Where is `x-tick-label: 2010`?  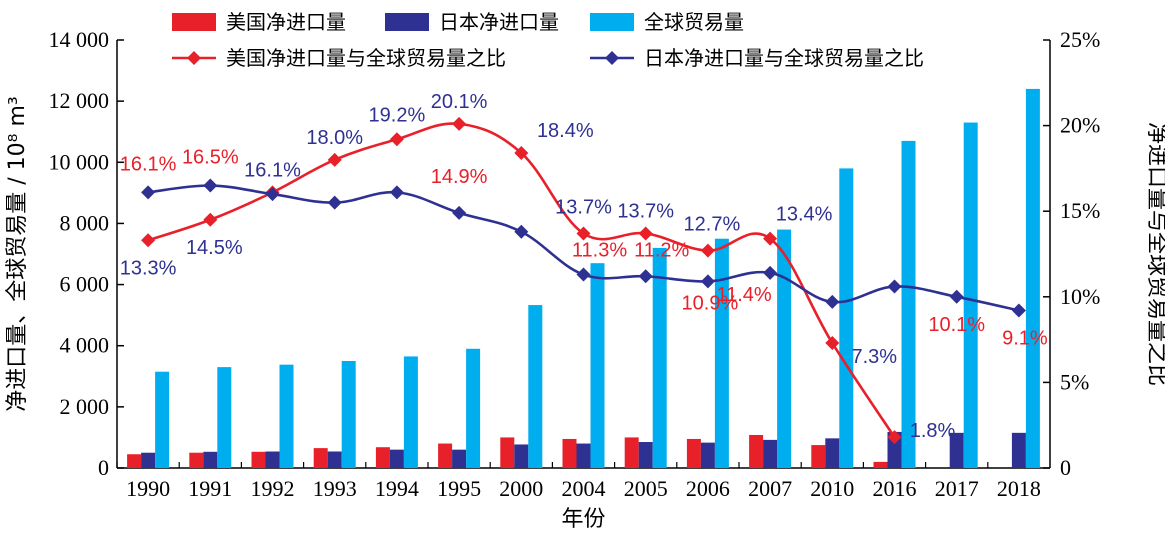
x-tick-label: 2010 is located at coordinates (832, 488).